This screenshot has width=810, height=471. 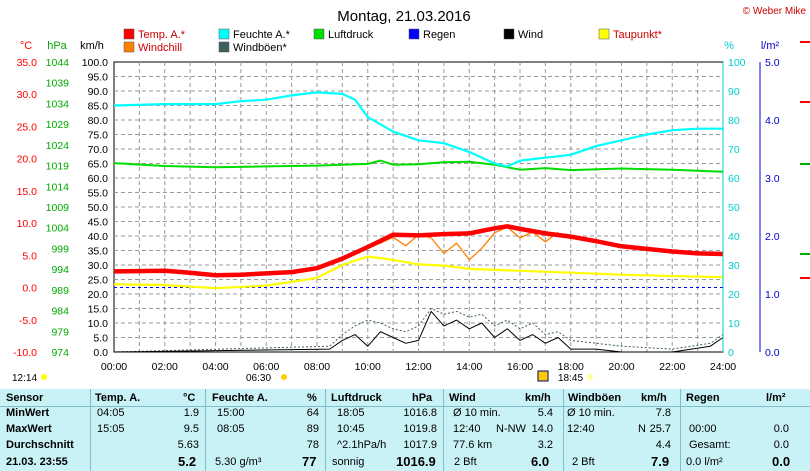 What do you see at coordinates (545, 413) in the screenshot?
I see `stats-cell-wind-val: 5.4` at bounding box center [545, 413].